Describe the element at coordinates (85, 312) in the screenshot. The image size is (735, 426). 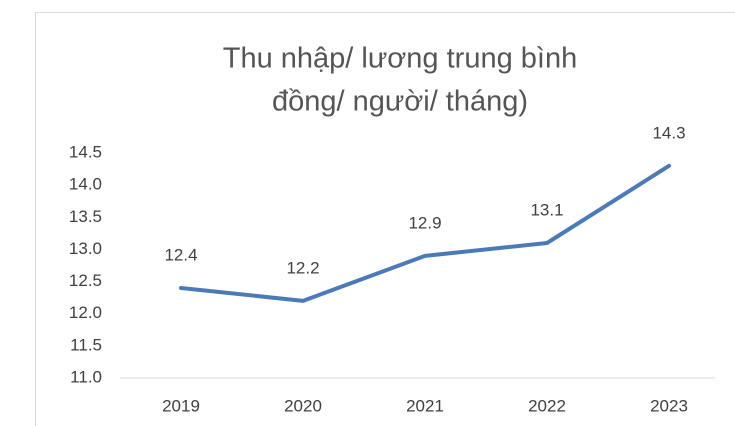
I see `y-tick-label: 12.0` at that location.